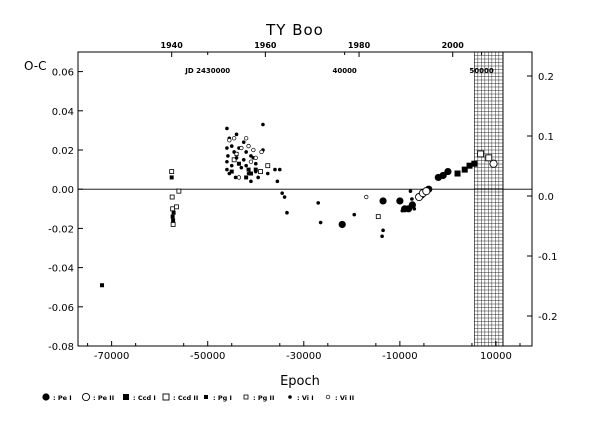  Describe the element at coordinates (103, 398) in the screenshot. I see `legend-label: : Pe II` at that location.